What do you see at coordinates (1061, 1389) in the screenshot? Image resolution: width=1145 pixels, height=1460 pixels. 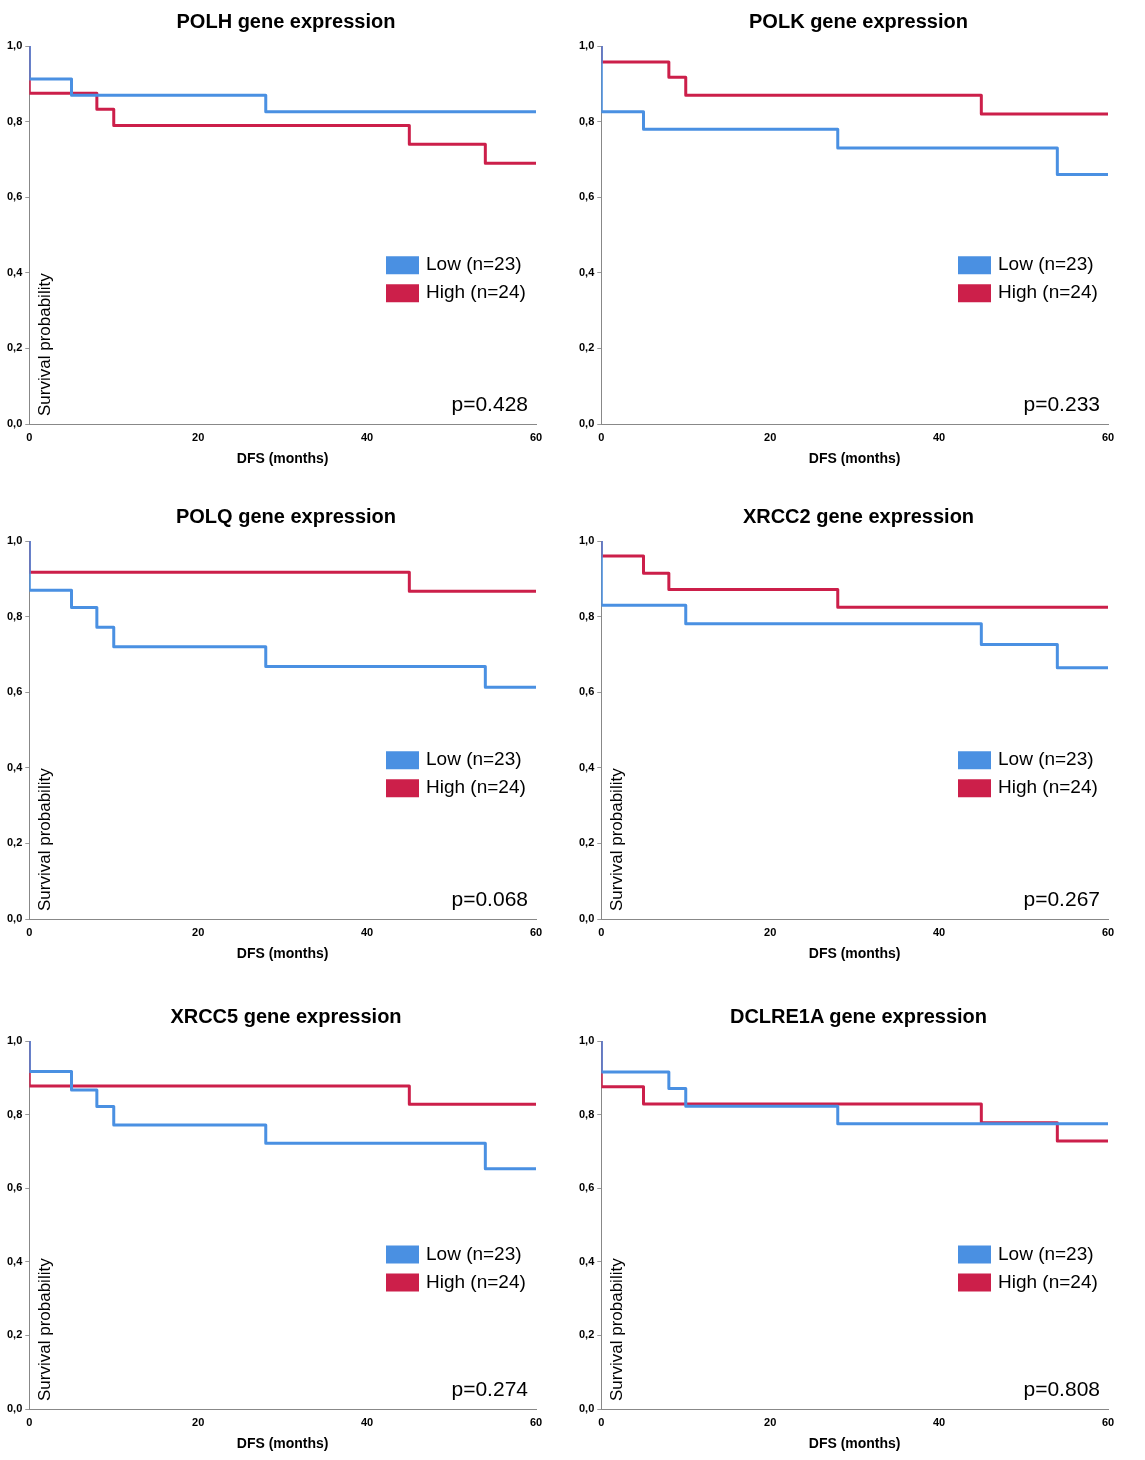 I see `annotation: p=0.808` at bounding box center [1061, 1389].